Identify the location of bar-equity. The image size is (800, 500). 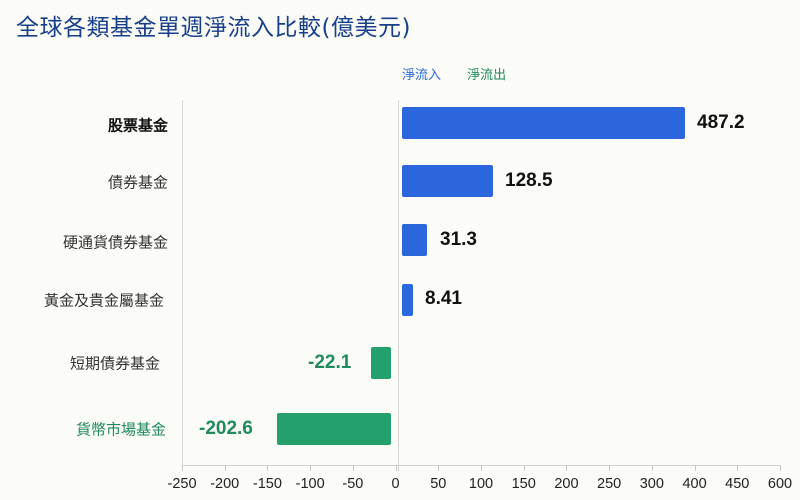
(543, 123).